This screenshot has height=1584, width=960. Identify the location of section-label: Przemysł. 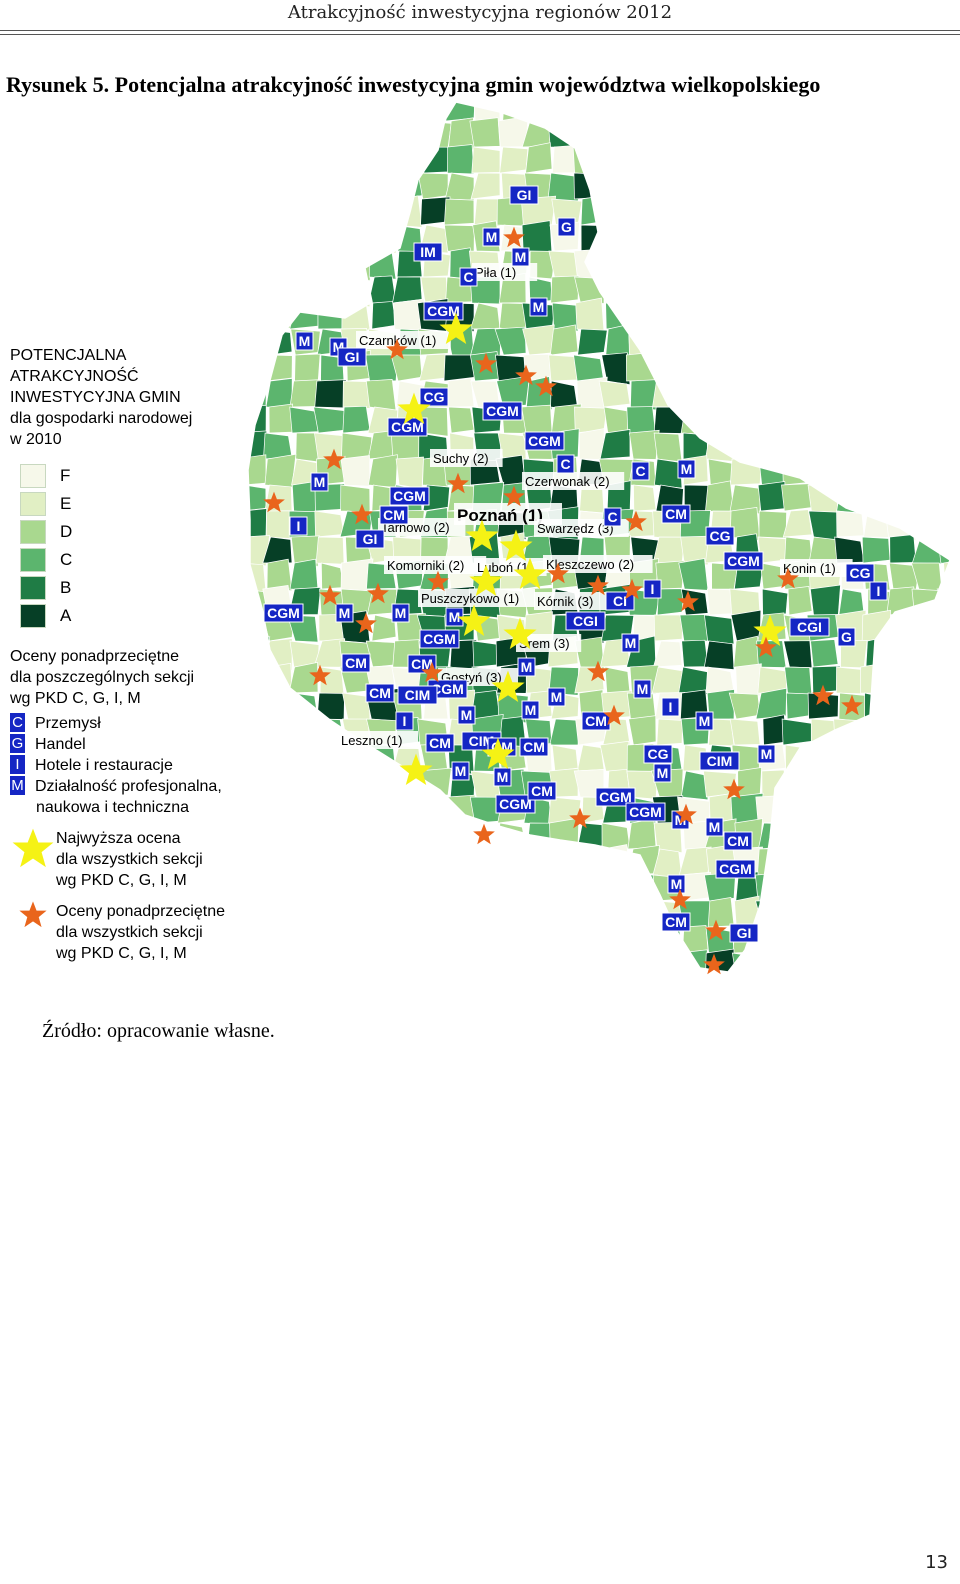
(68, 723).